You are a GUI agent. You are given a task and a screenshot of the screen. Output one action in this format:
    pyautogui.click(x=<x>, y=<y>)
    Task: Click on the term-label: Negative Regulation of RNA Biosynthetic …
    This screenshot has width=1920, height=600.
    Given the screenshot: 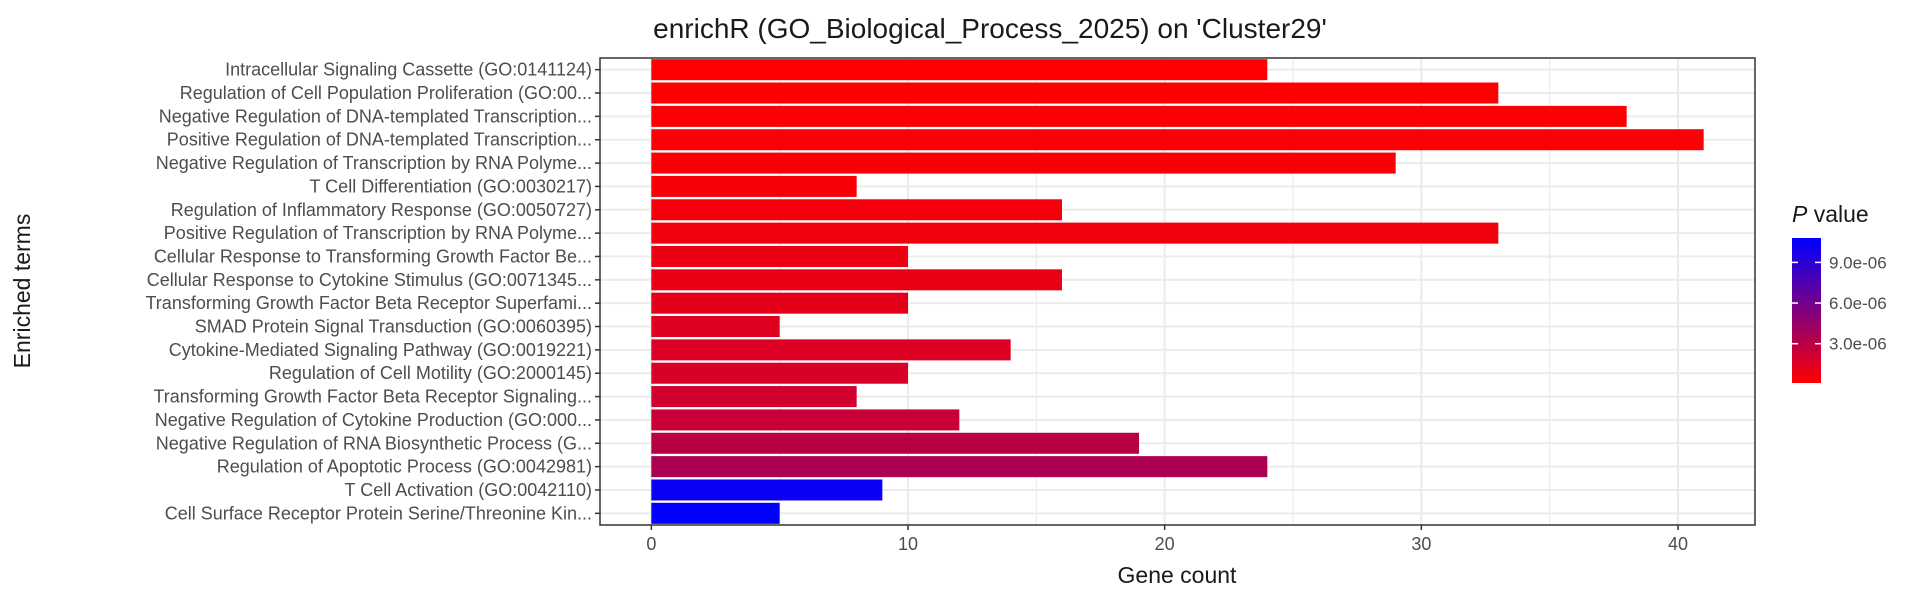 What is the action you would take?
    pyautogui.click(x=374, y=443)
    